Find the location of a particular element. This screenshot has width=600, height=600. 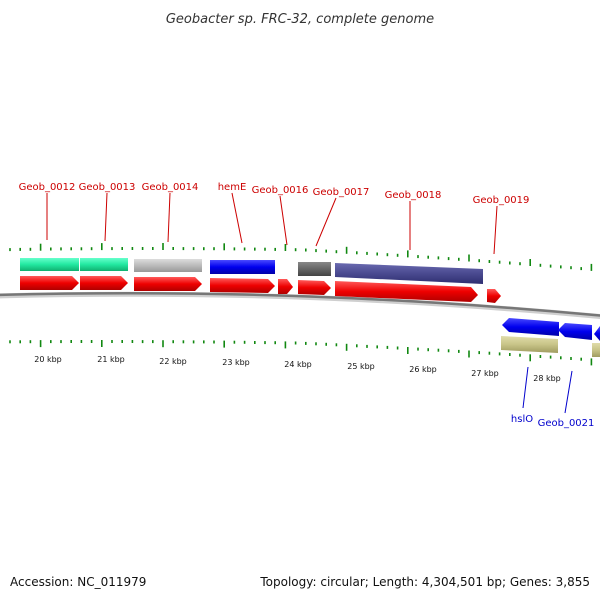

accession-text: Accession: NC_011979 is located at coordinates (78, 582).